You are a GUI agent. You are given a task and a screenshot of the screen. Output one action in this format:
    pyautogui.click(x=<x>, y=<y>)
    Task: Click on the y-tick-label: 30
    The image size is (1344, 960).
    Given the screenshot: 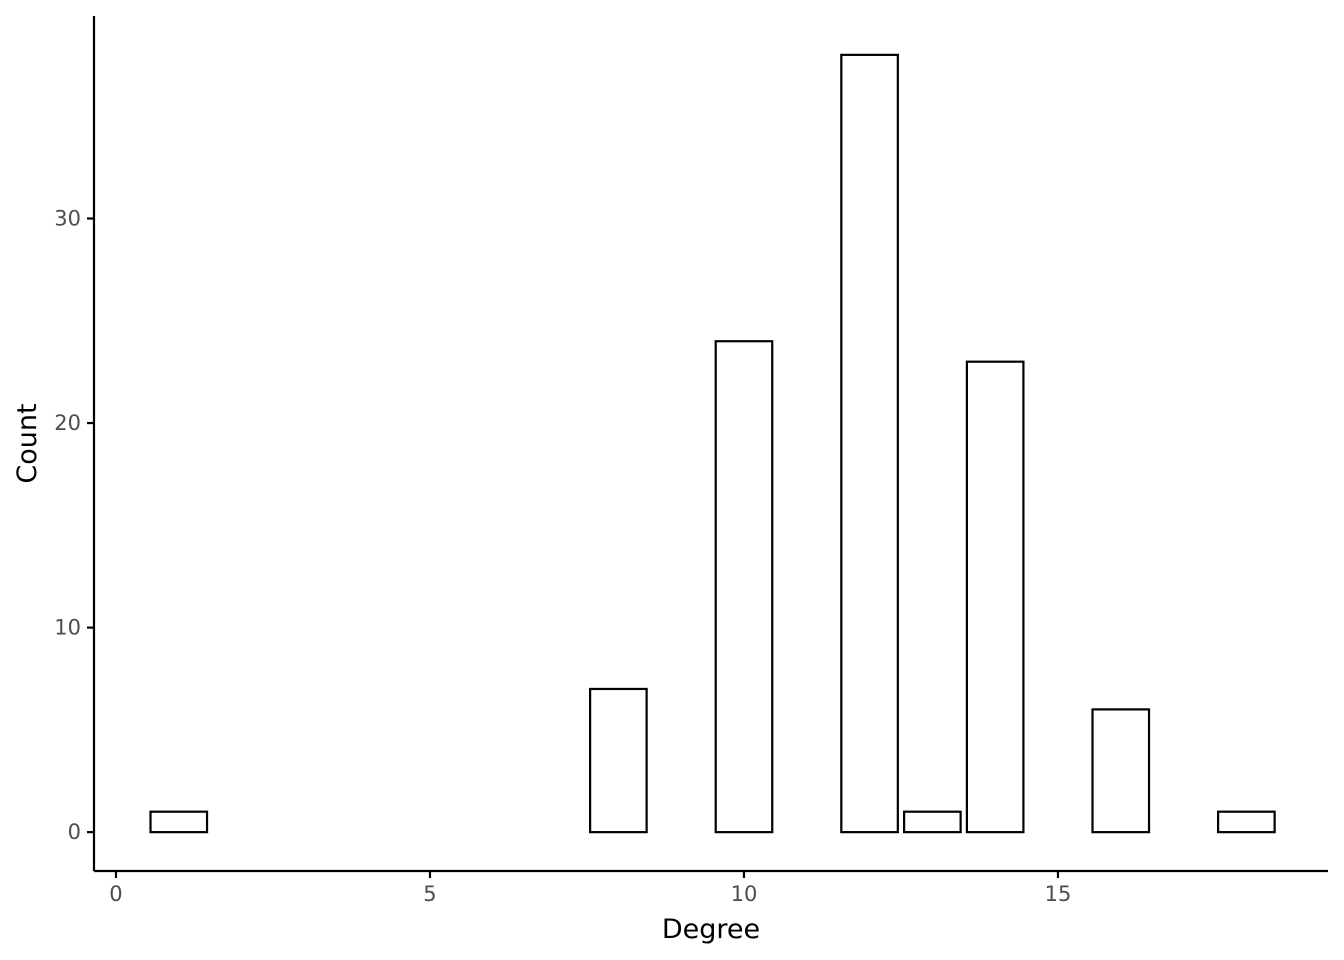 What is the action you would take?
    pyautogui.click(x=67, y=219)
    